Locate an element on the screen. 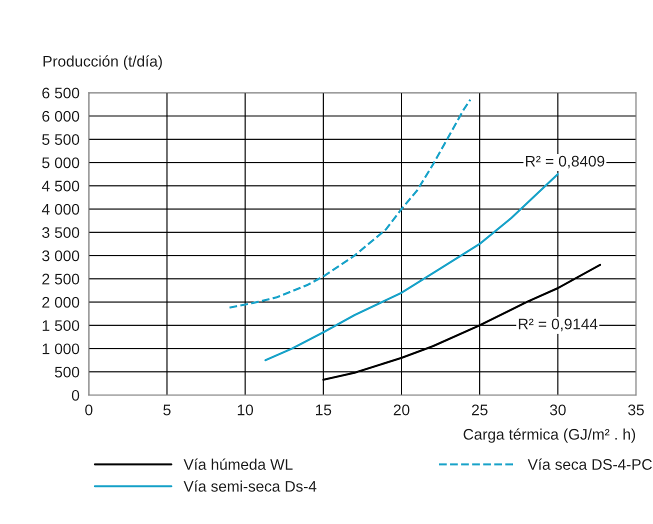  y-tick-label: 2 000 is located at coordinates (61, 302).